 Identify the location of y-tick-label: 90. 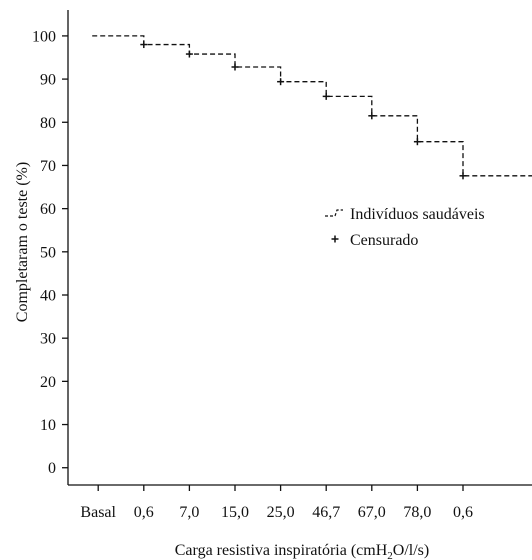
(48, 80).